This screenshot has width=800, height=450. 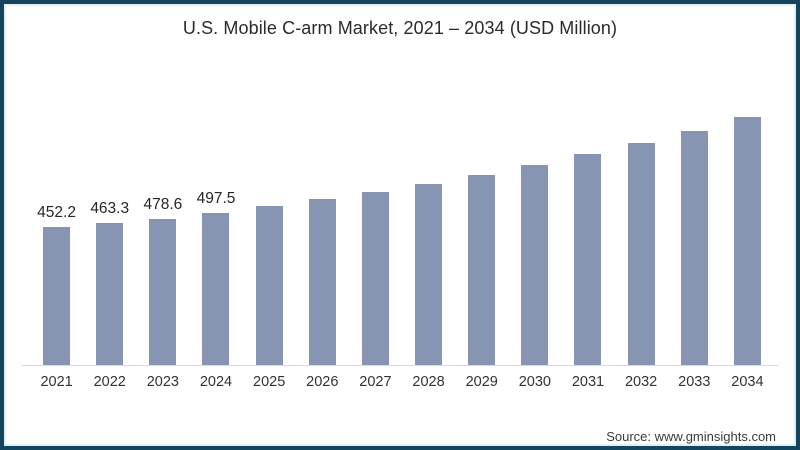 I want to click on x-axis-tick-label: 2024, so click(x=216, y=382).